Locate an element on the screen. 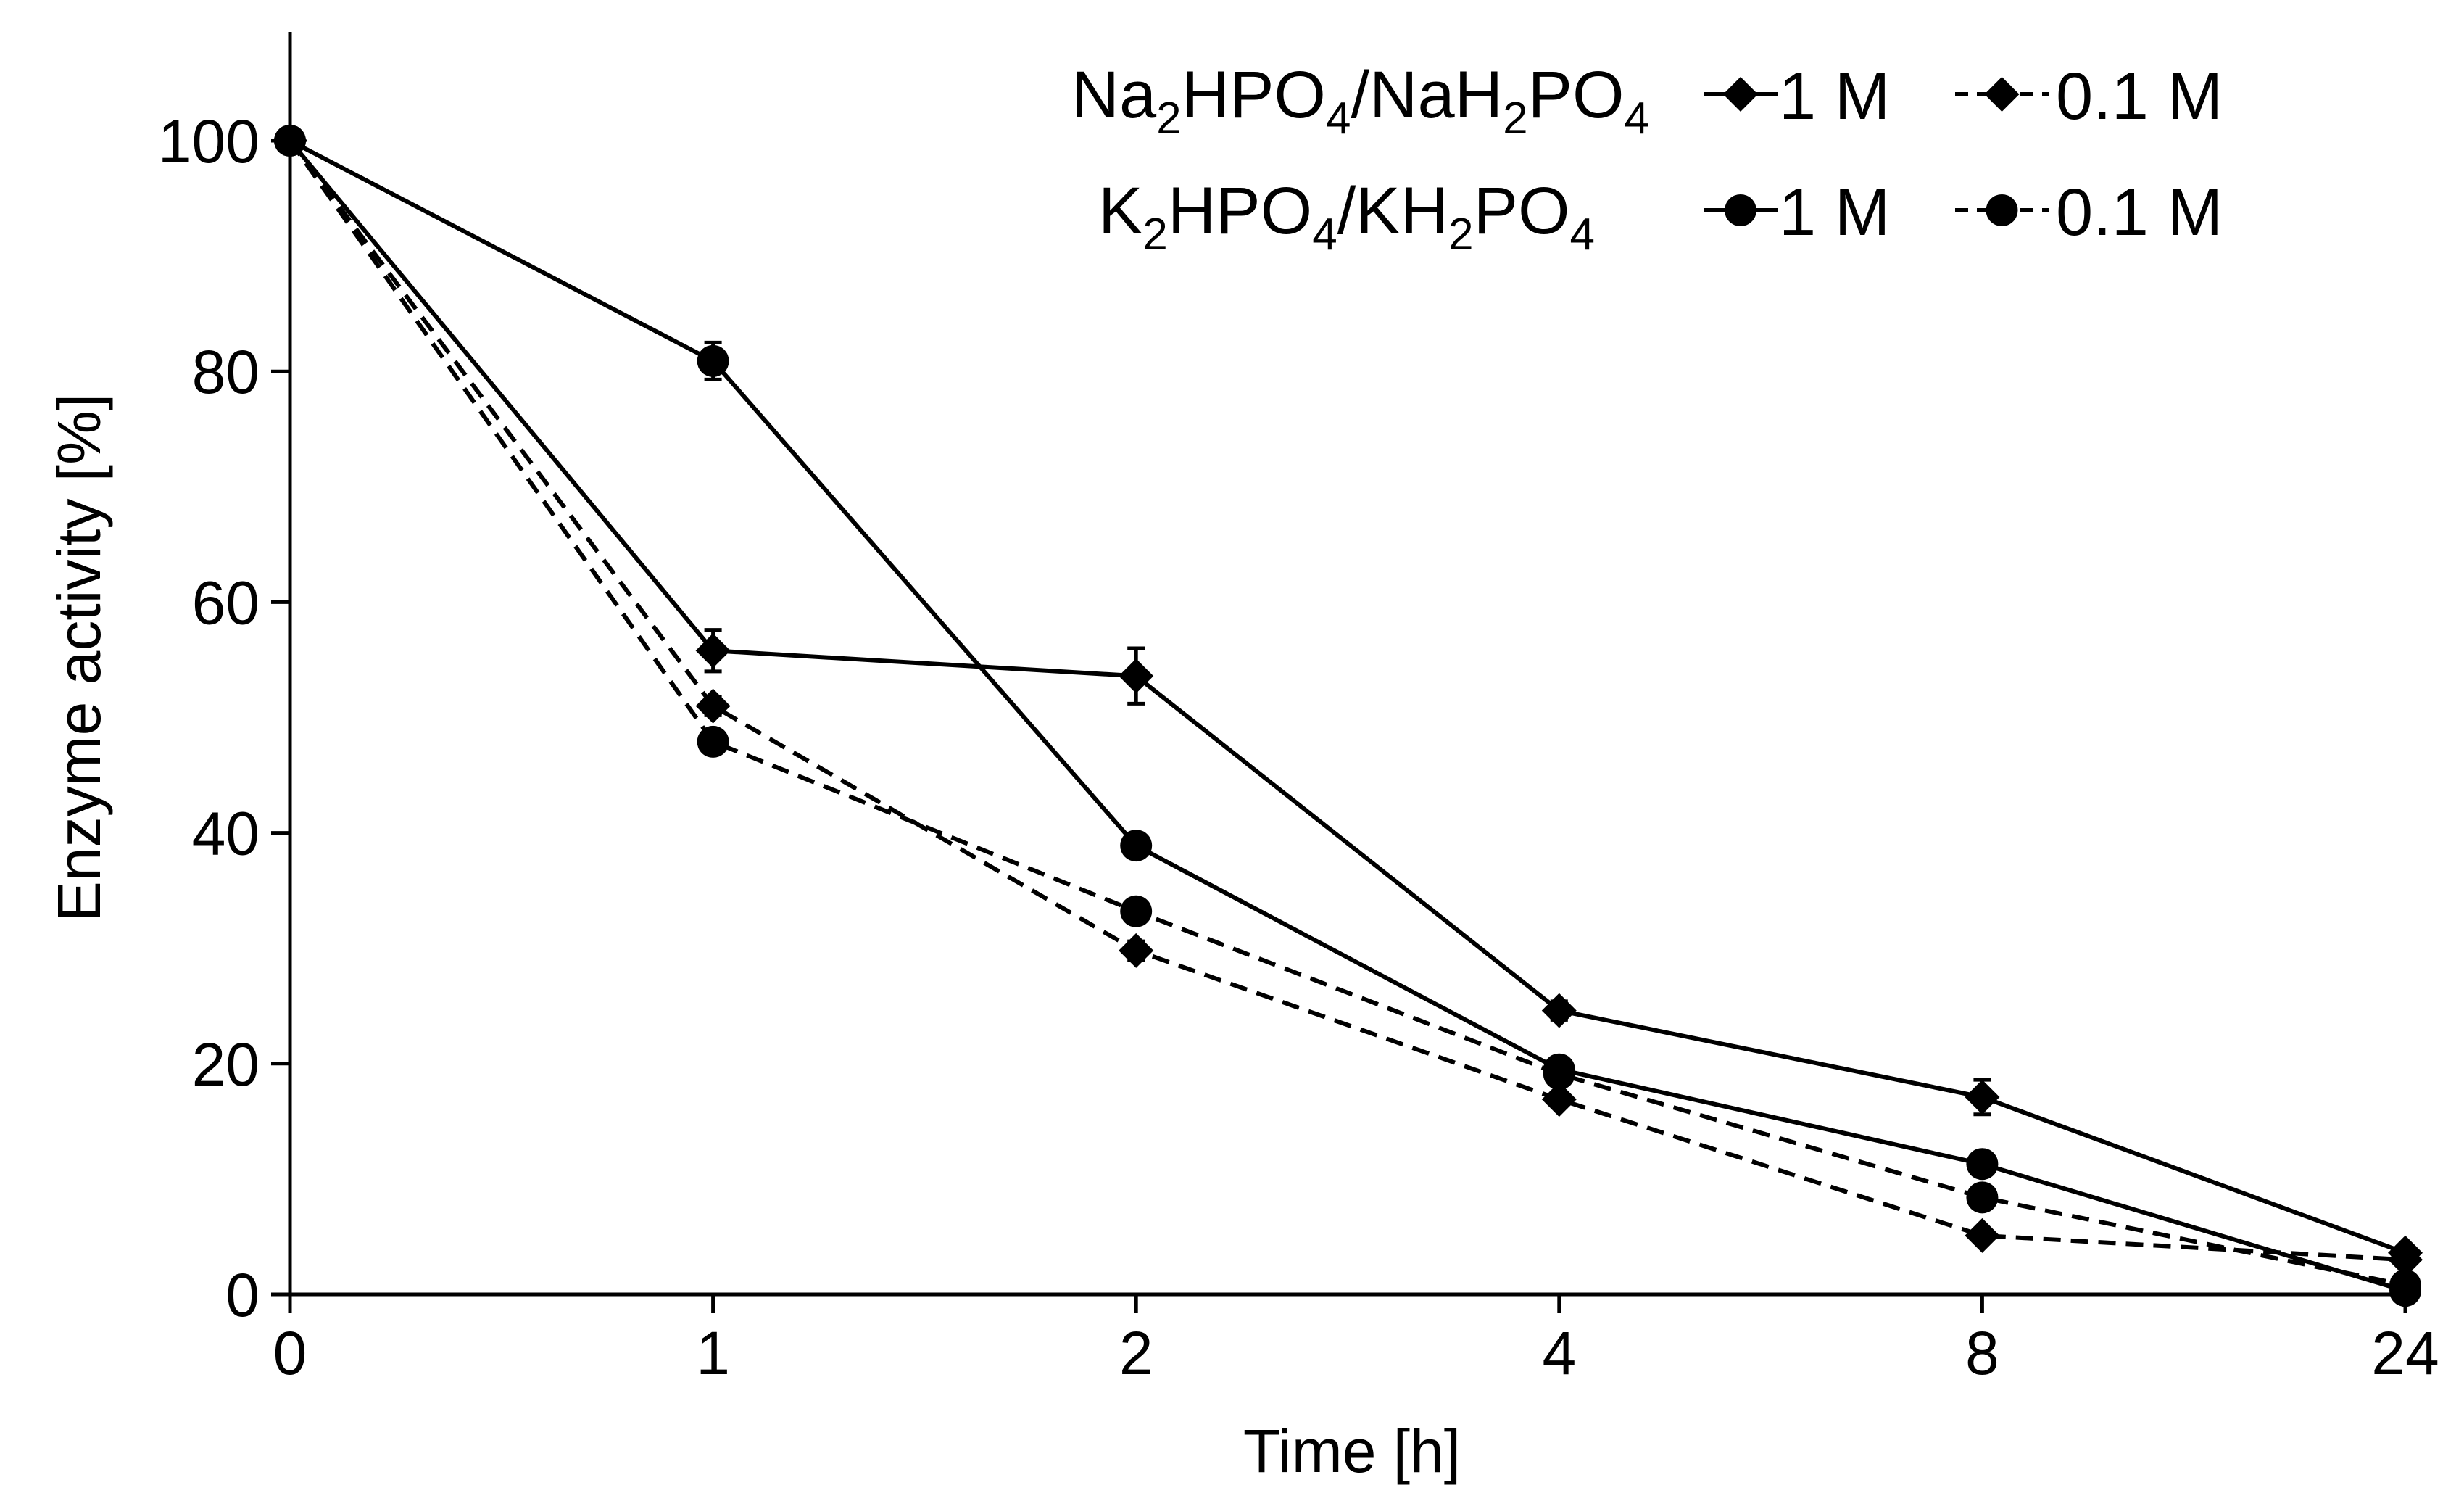 This screenshot has height=1509, width=2464. x-tick-label-8: 8 is located at coordinates (1982, 1353).